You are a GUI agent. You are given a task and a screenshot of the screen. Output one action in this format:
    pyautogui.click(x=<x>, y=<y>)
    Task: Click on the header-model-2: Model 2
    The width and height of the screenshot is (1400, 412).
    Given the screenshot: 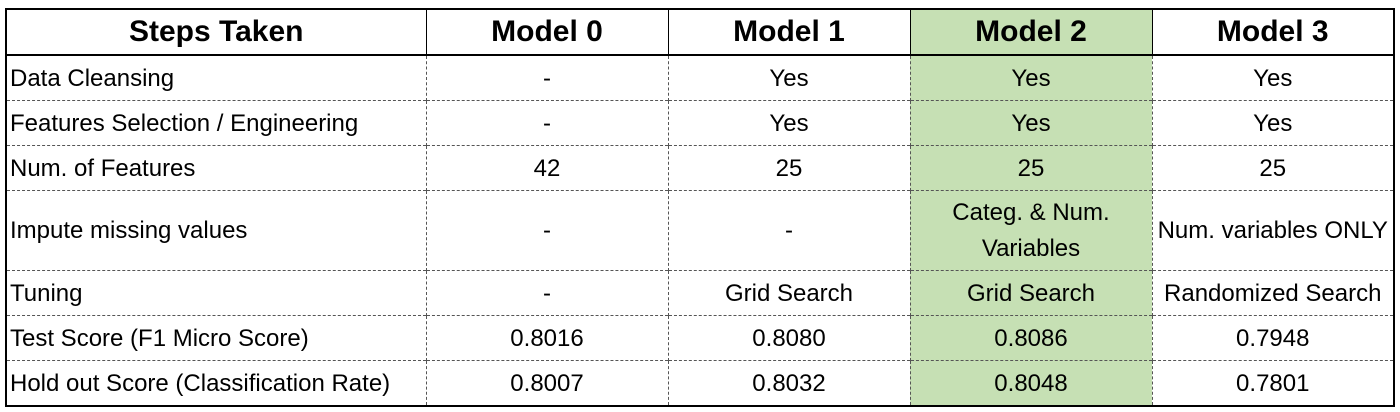 What is the action you would take?
    pyautogui.click(x=1031, y=32)
    